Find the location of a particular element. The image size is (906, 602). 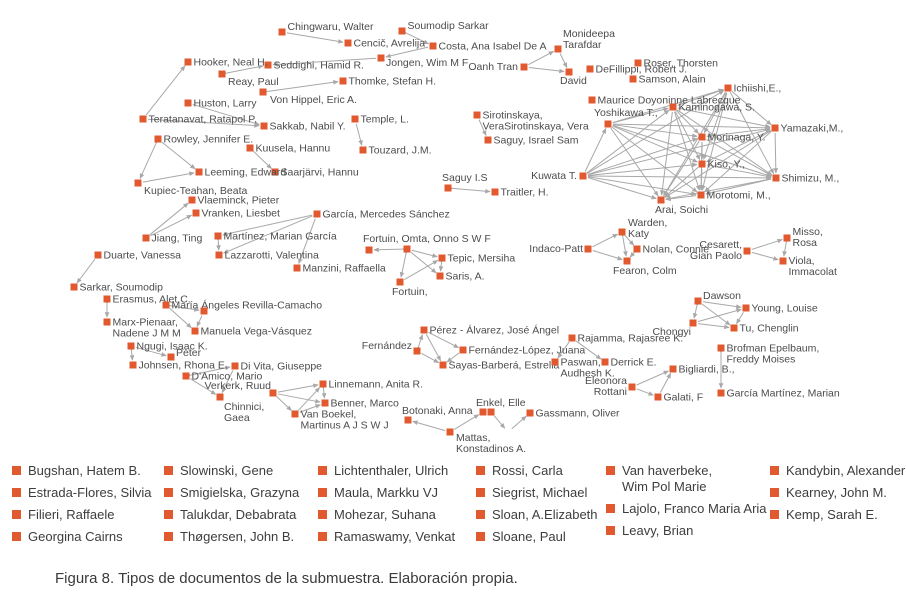

network-node-indaco is located at coordinates (588, 249).